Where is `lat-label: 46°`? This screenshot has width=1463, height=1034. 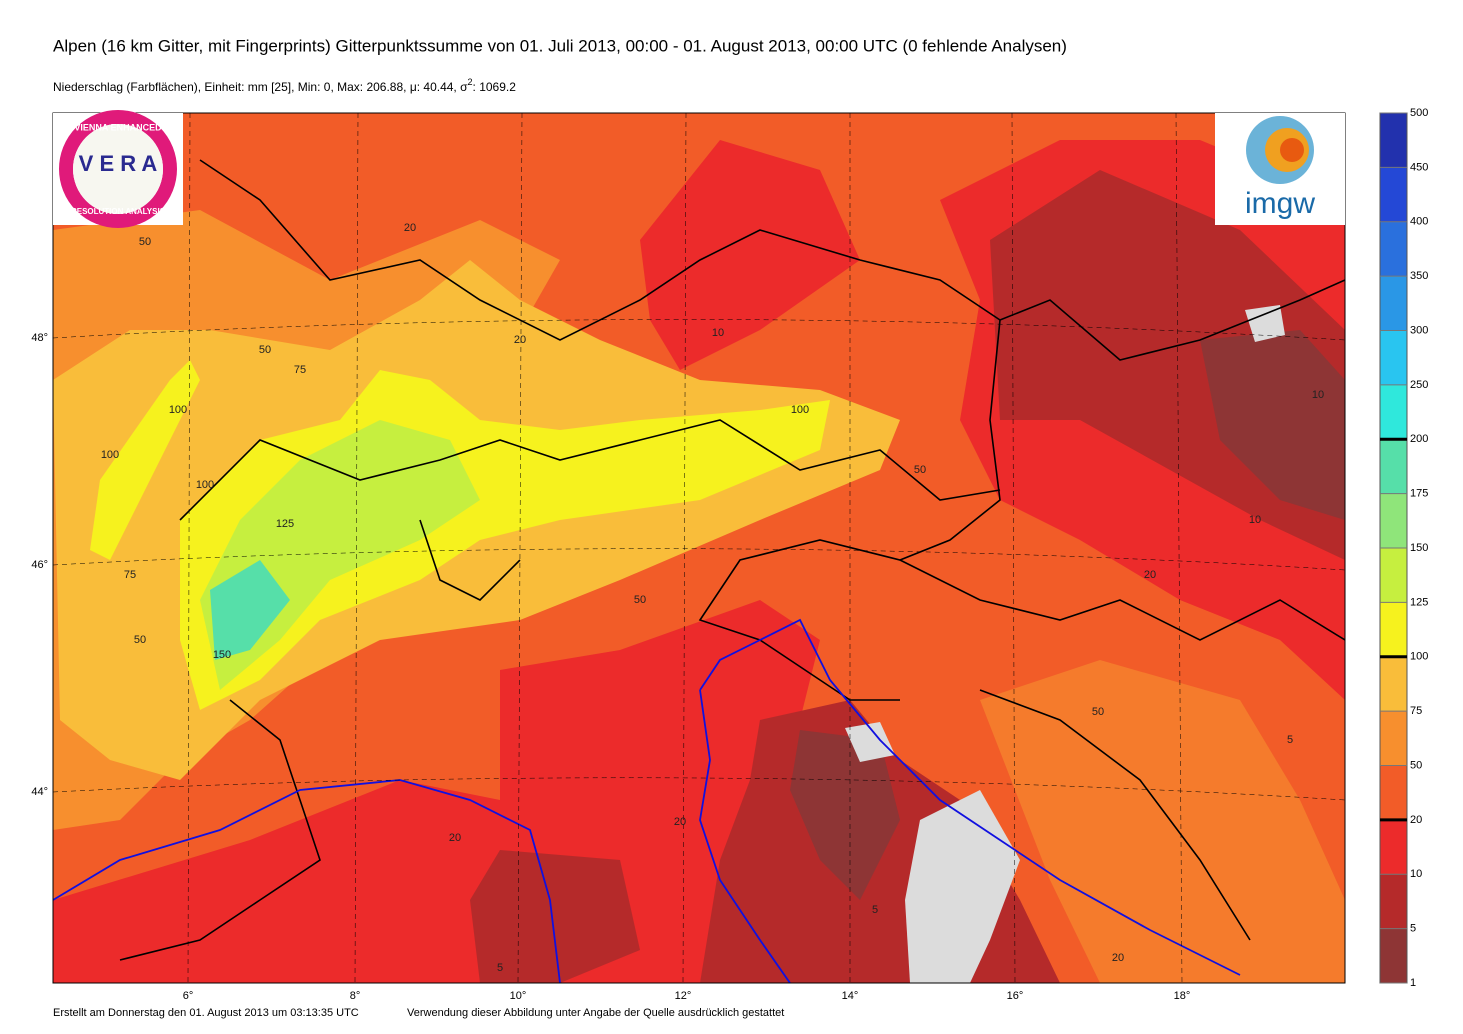 lat-label: 46° is located at coordinates (39, 565).